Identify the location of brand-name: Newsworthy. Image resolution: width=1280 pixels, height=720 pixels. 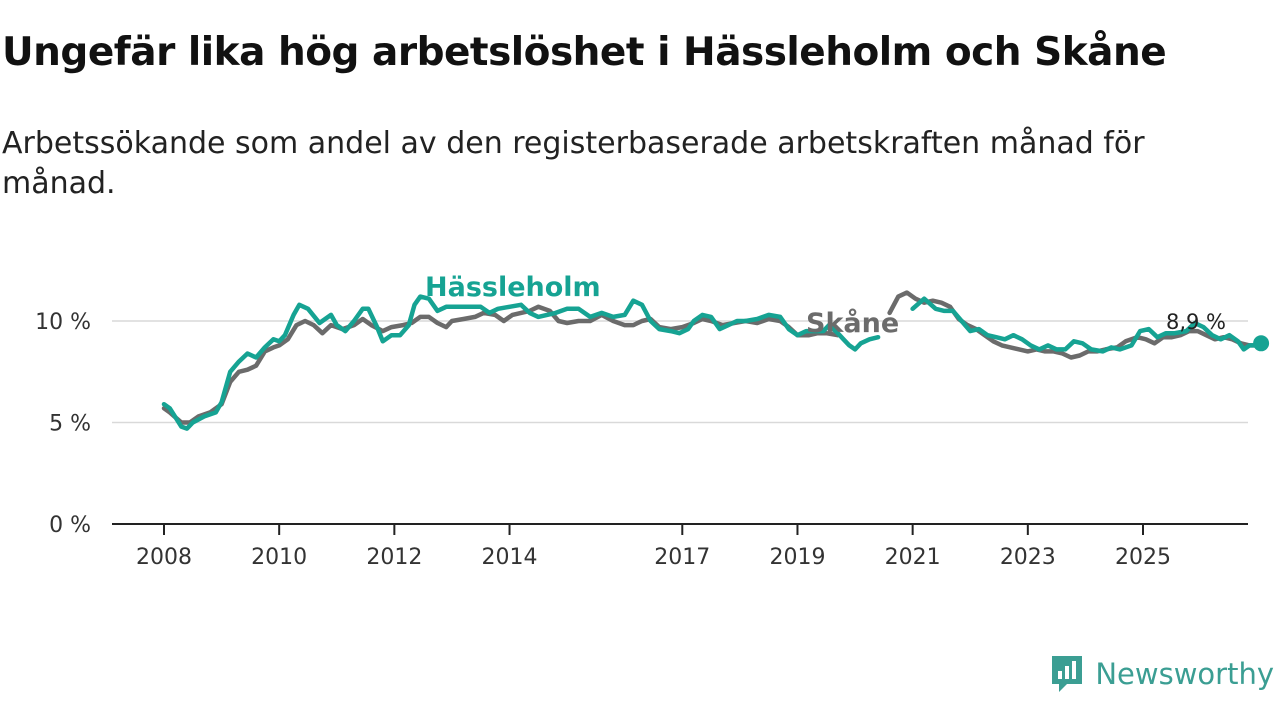
(1184, 674).